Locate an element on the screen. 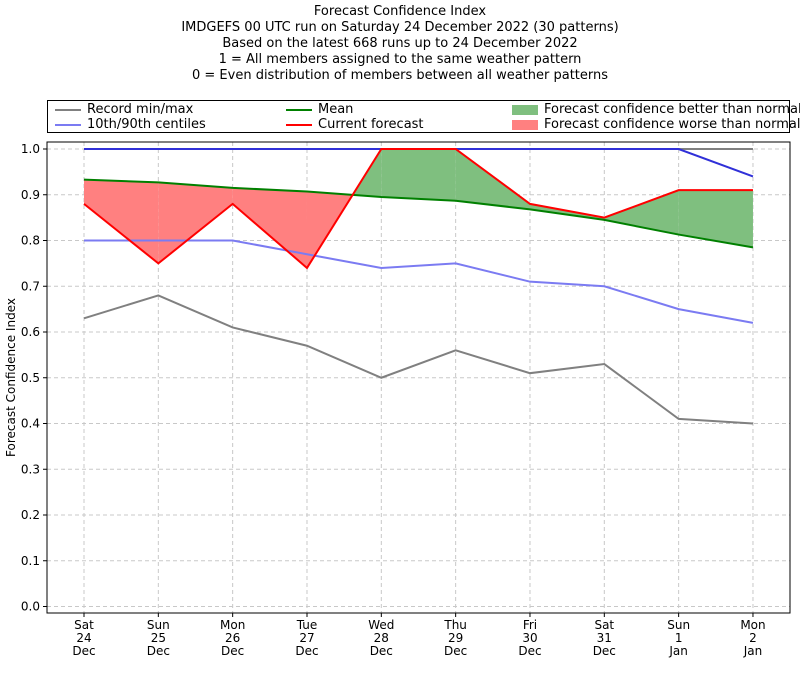 Image resolution: width=800 pixels, height=676 pixels. y-tick-label: 0.4 is located at coordinates (30, 424).